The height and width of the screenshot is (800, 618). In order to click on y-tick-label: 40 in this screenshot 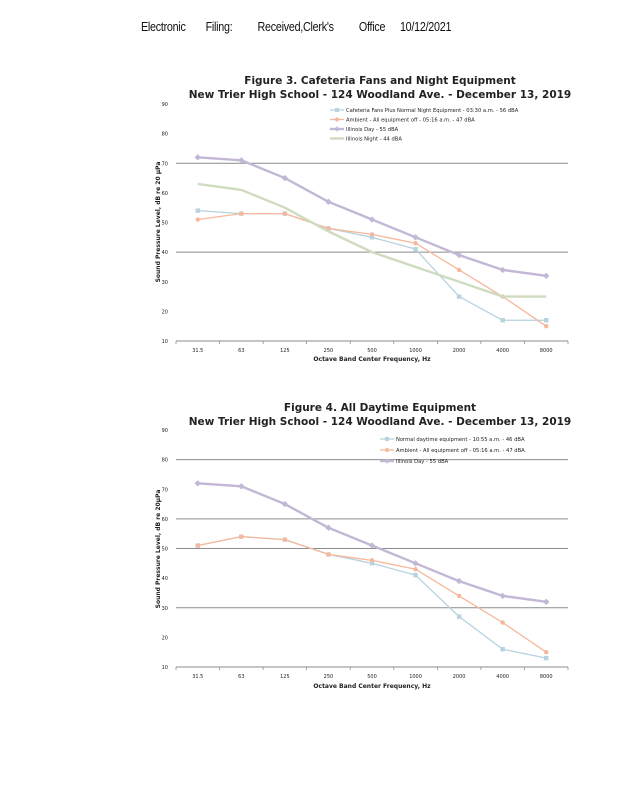, I will do `click(165, 253)`.